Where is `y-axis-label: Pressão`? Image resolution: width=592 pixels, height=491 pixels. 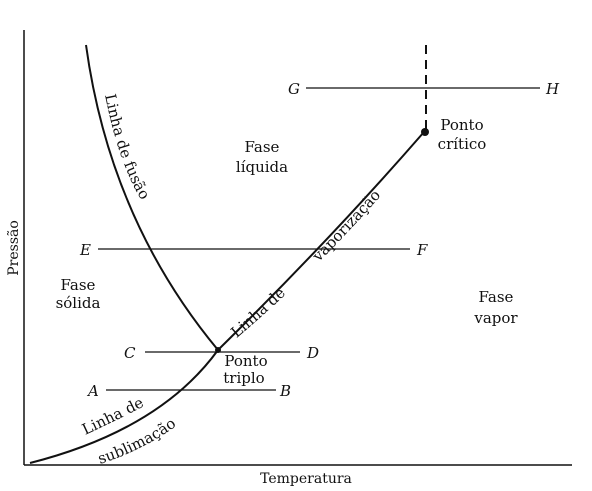 y-axis-label: Pressão is located at coordinates (14, 248).